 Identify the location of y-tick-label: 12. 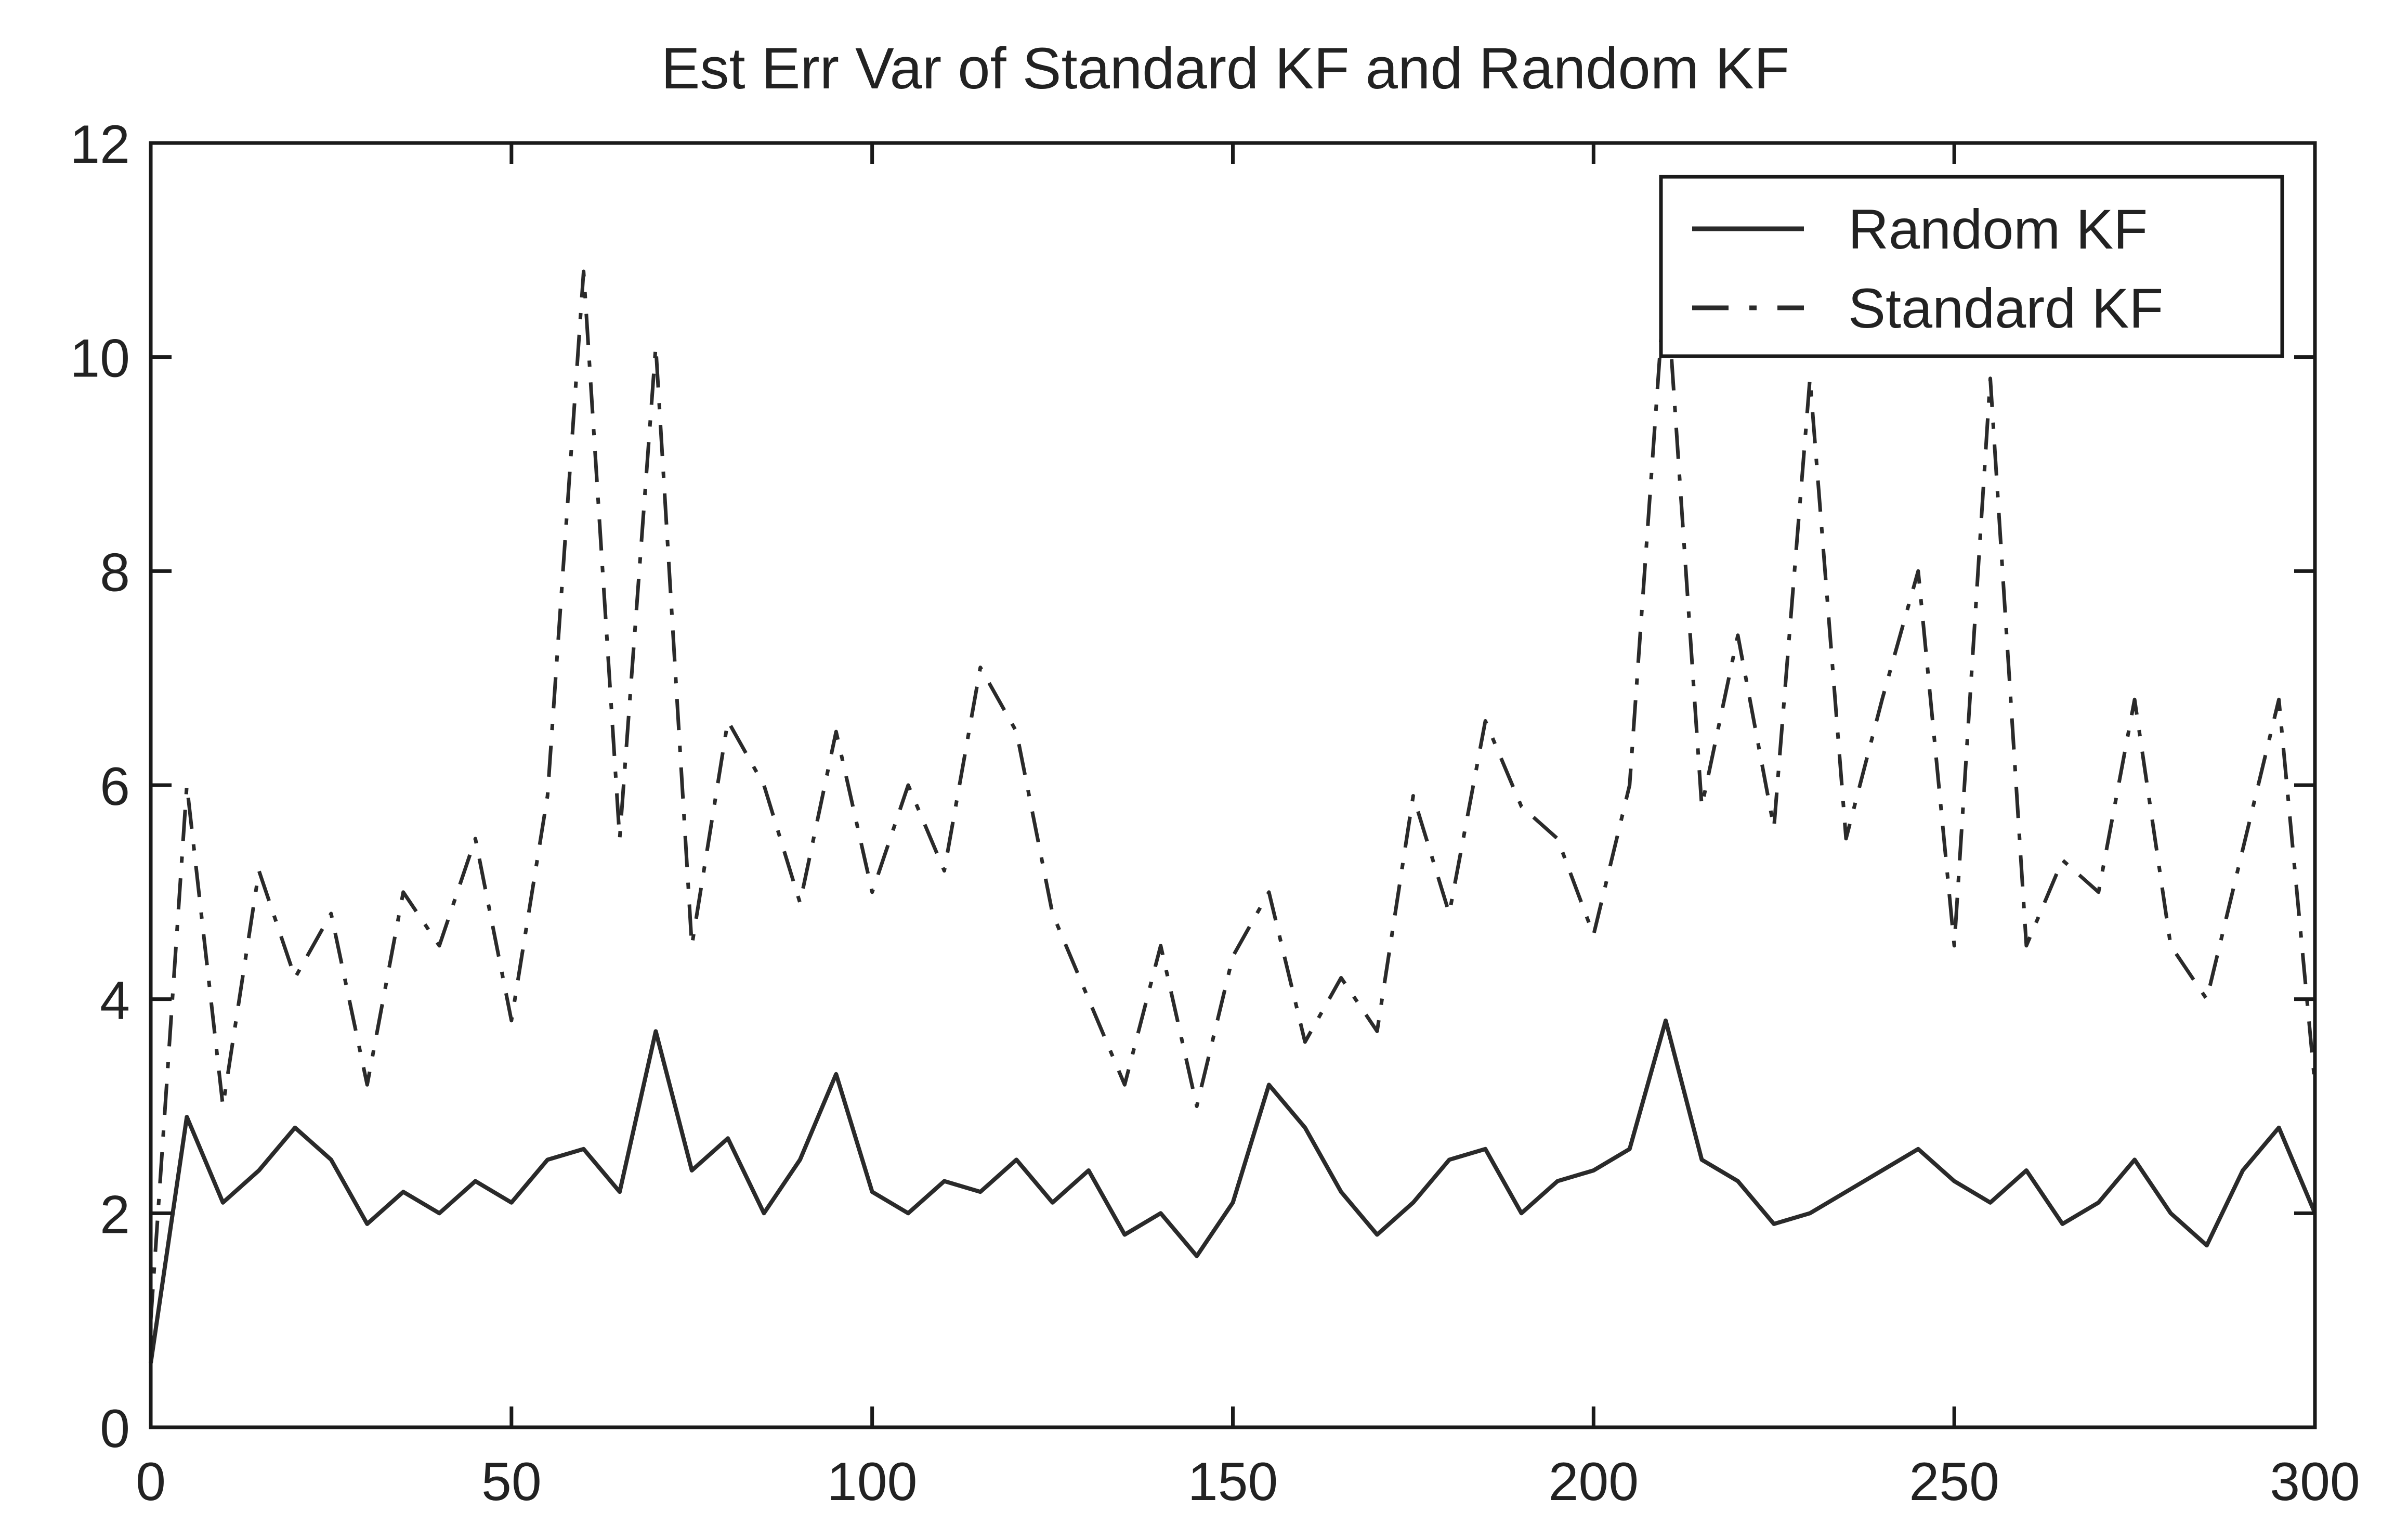
(100, 144).